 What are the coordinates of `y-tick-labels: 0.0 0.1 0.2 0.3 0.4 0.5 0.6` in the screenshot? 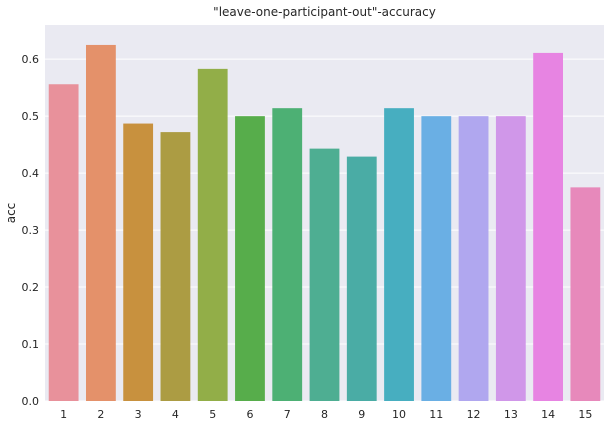 It's located at (31, 230).